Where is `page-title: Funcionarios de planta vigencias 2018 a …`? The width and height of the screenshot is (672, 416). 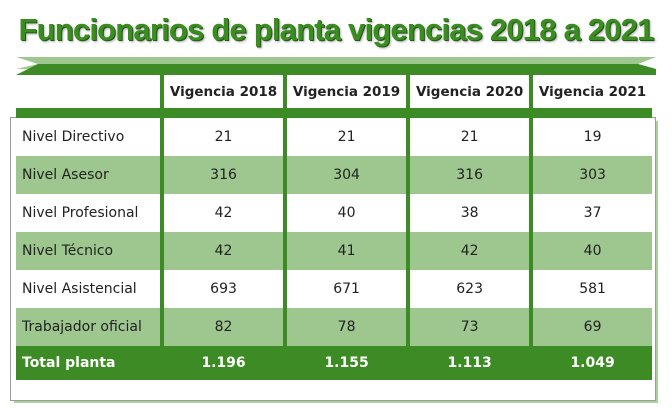
page-title: Funcionarios de planta vigencias 2018 a … is located at coordinates (336, 29).